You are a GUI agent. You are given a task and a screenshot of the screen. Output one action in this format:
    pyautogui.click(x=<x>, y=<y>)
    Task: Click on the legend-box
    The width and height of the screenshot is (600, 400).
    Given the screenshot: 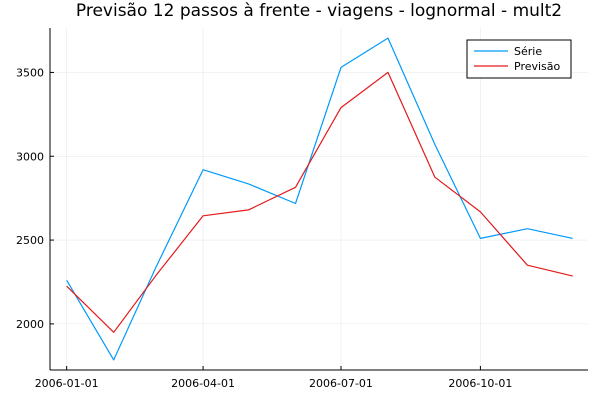 What is the action you would take?
    pyautogui.click(x=519, y=59)
    